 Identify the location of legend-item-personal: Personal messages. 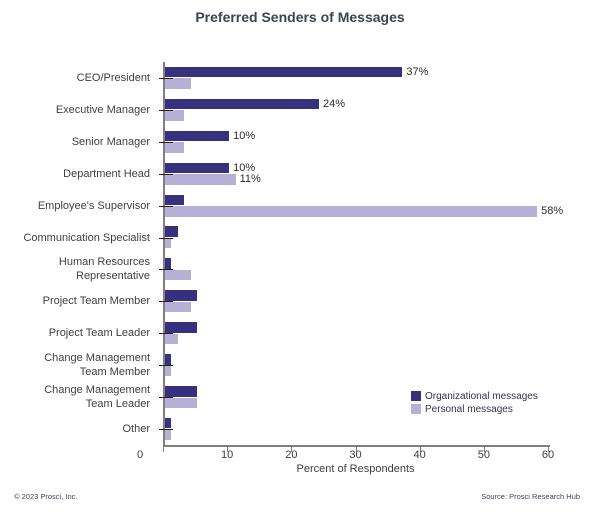
(474, 409).